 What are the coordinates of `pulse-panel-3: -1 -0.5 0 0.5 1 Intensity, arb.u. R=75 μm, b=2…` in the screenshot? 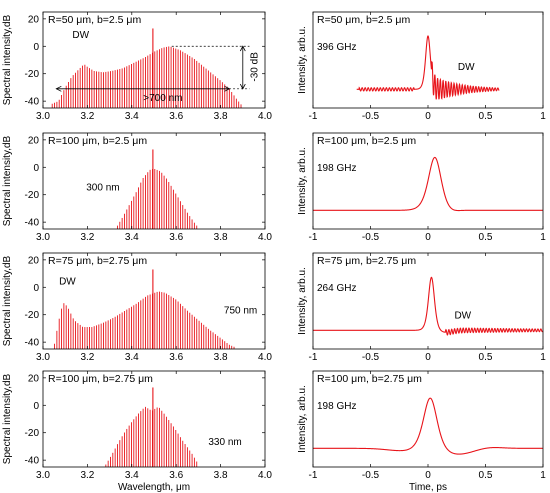 It's located at (421, 307).